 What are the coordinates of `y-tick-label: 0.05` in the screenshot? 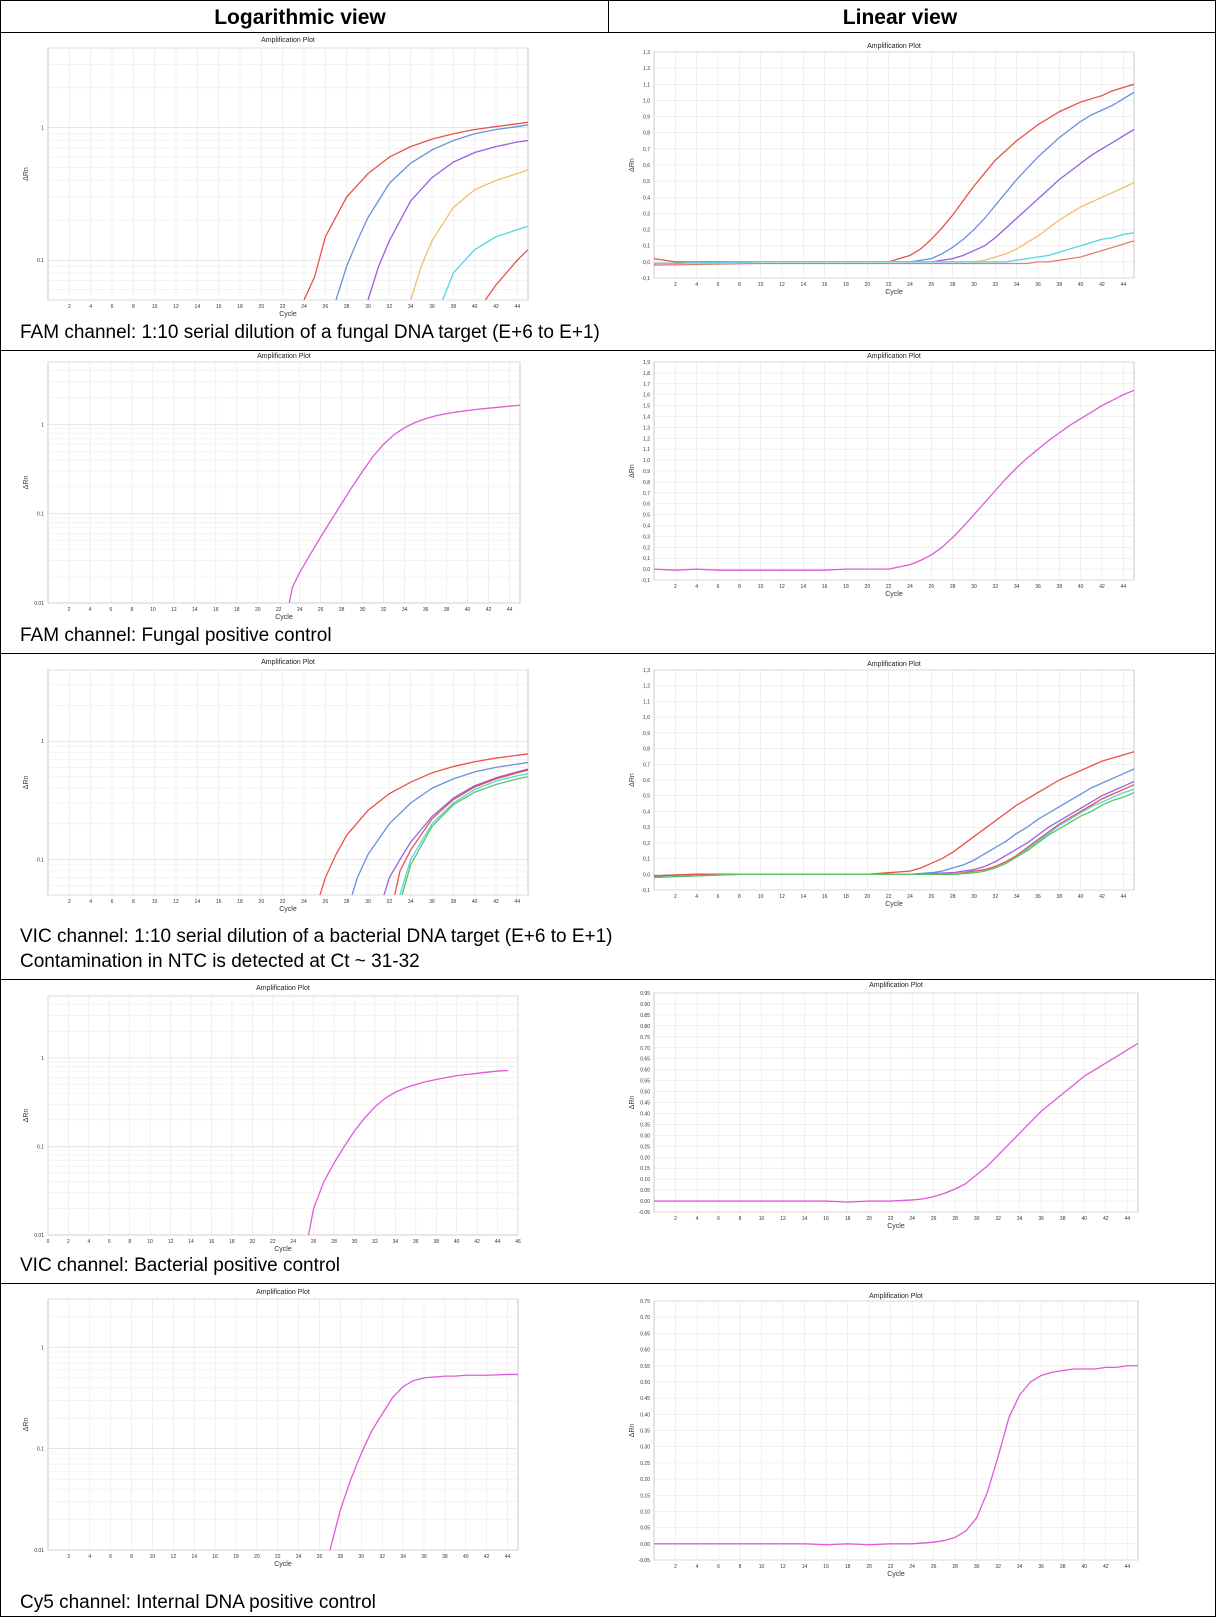 It's located at (645, 1529).